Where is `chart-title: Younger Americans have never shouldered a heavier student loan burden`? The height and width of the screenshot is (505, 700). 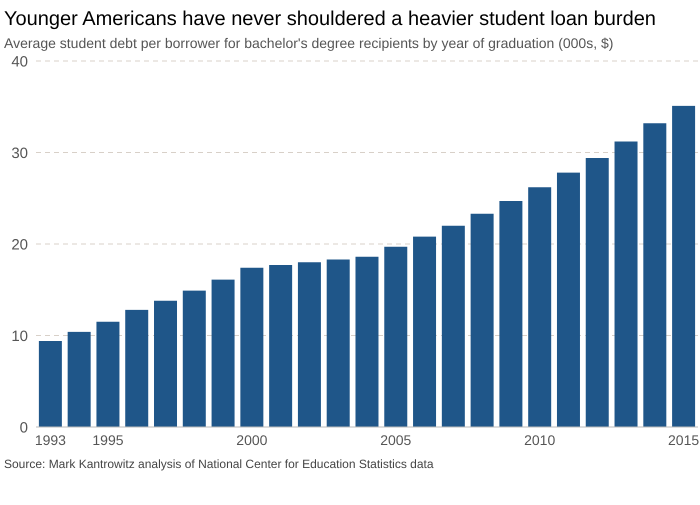 chart-title: Younger Americans have never shouldered a heavier student loan burden is located at coordinates (330, 19).